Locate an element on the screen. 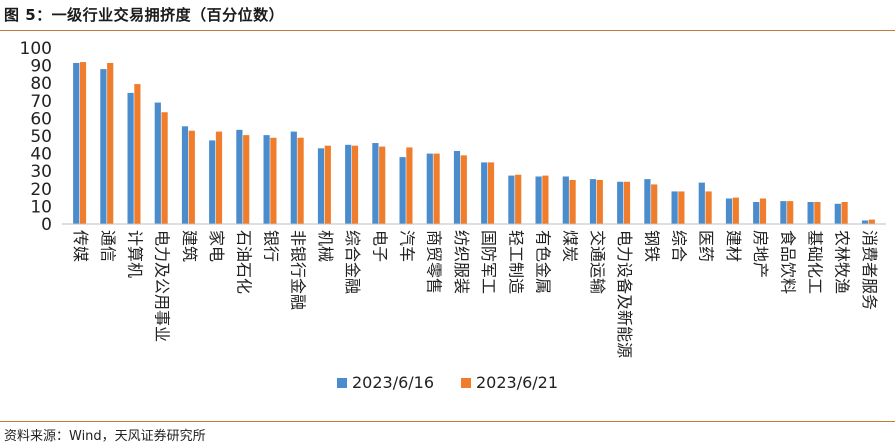 This screenshot has width=895, height=447. x-category-label: 通信 is located at coordinates (107, 246).